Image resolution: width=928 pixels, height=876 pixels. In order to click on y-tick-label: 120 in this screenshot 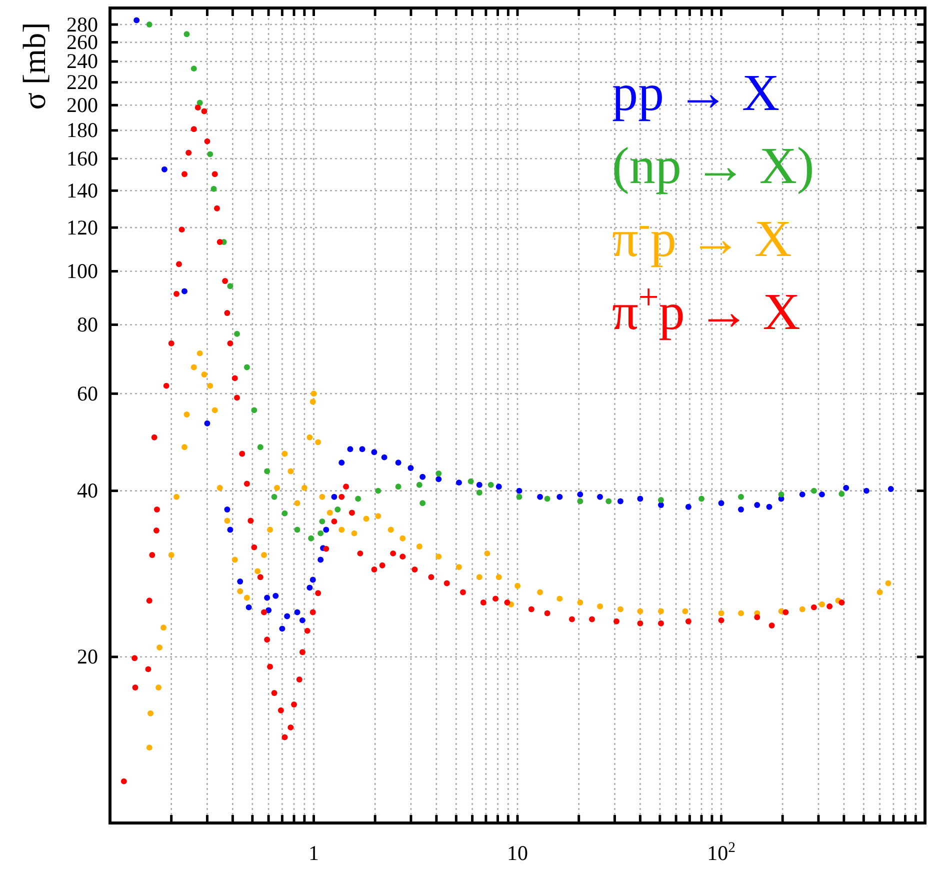, I will do `click(82, 227)`.